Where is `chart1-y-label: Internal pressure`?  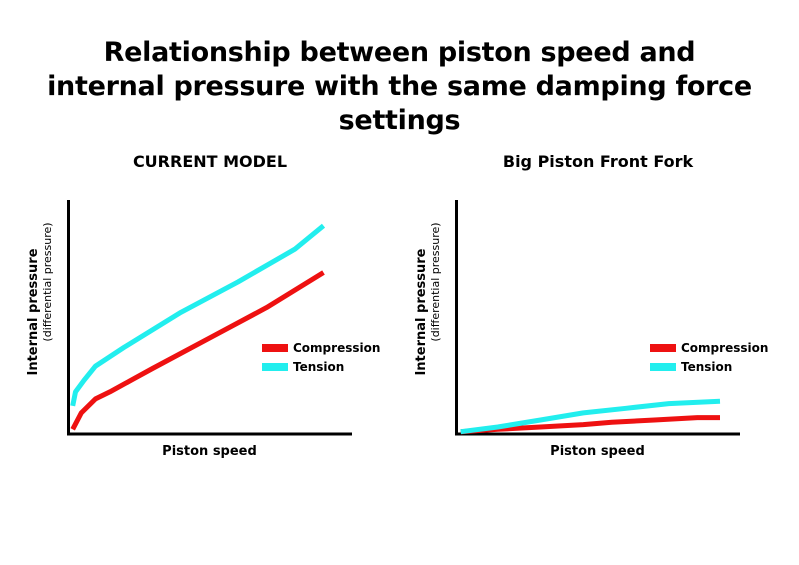
chart1-y-label: Internal pressure is located at coordinates (33, 311).